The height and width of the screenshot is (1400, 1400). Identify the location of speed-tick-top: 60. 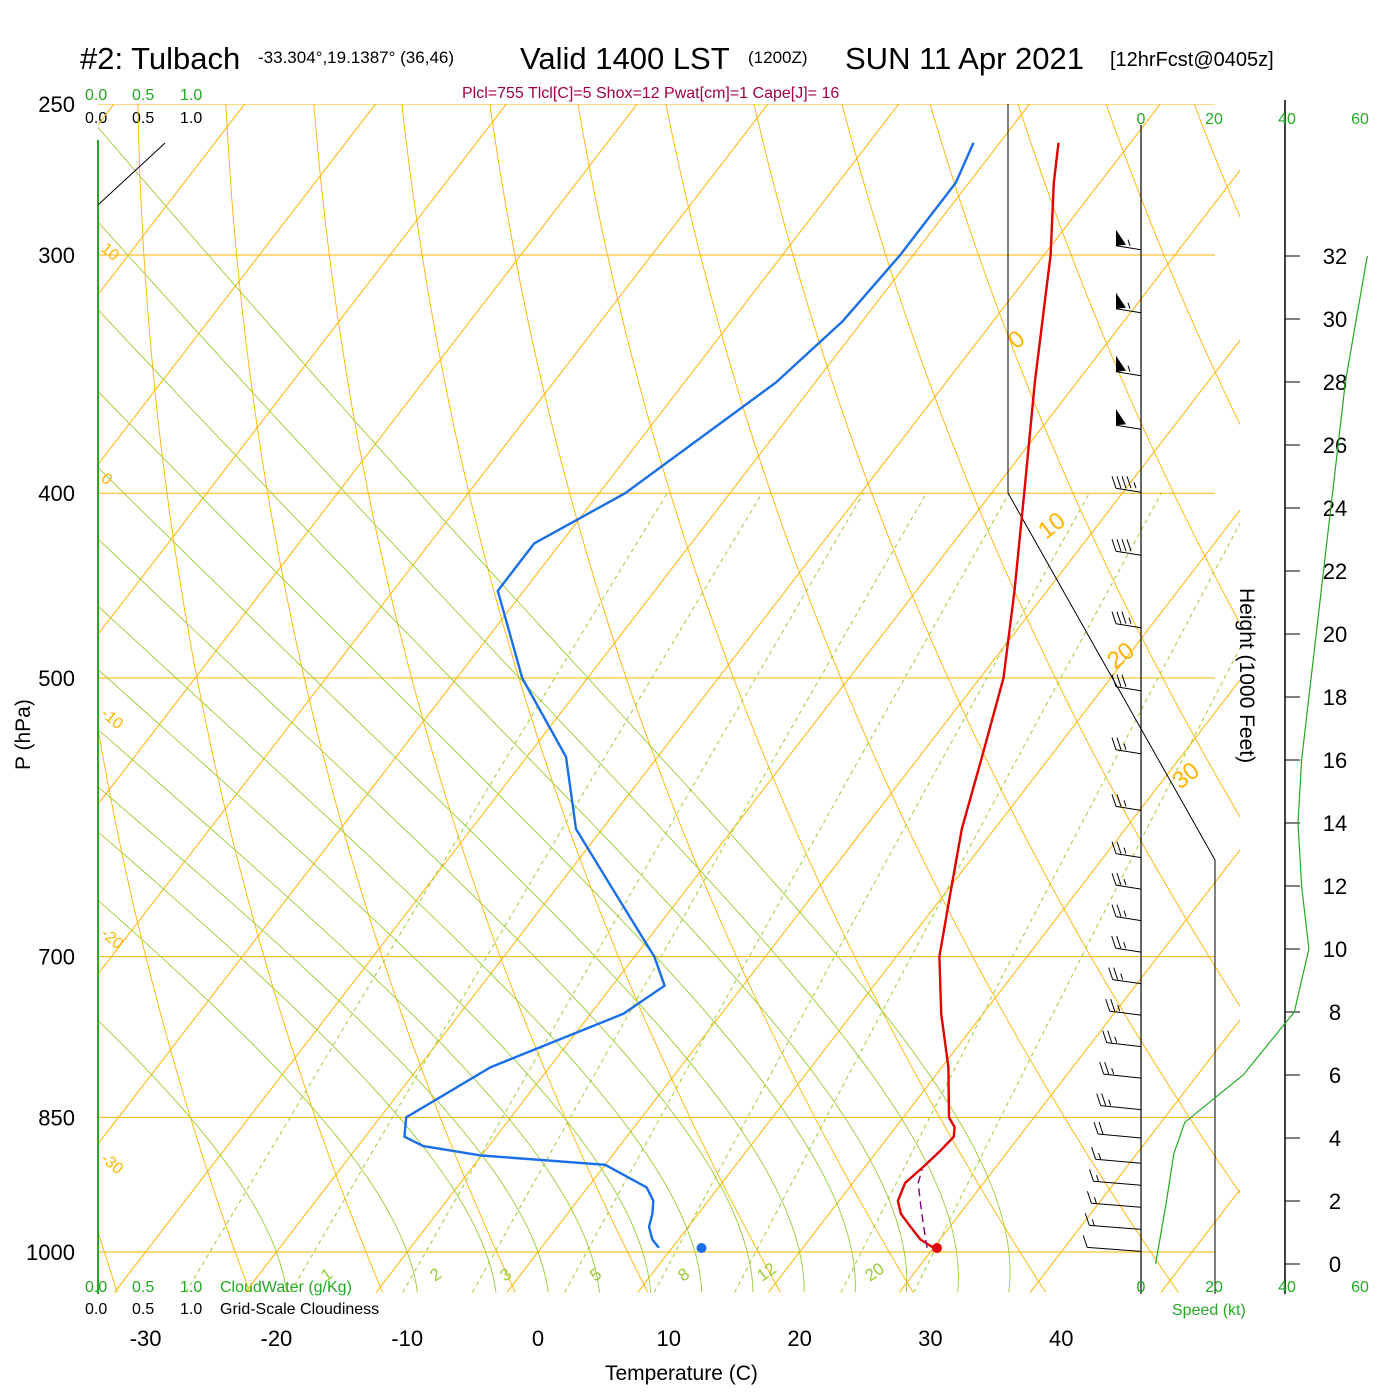
(1360, 119).